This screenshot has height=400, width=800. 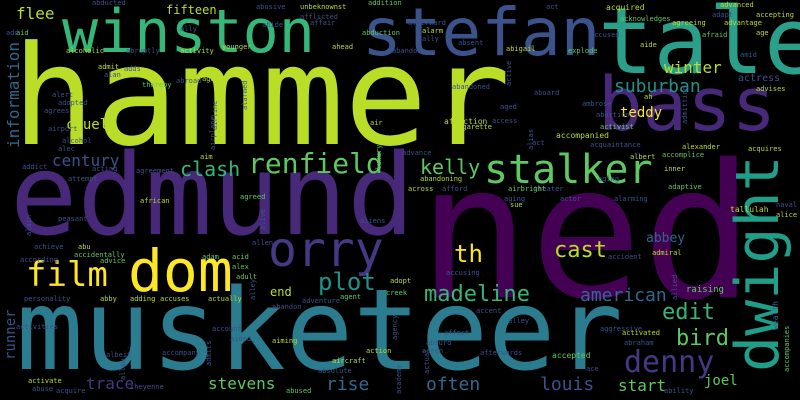 What do you see at coordinates (119, 355) in the screenshot?
I see `word-albeit: albeit` at bounding box center [119, 355].